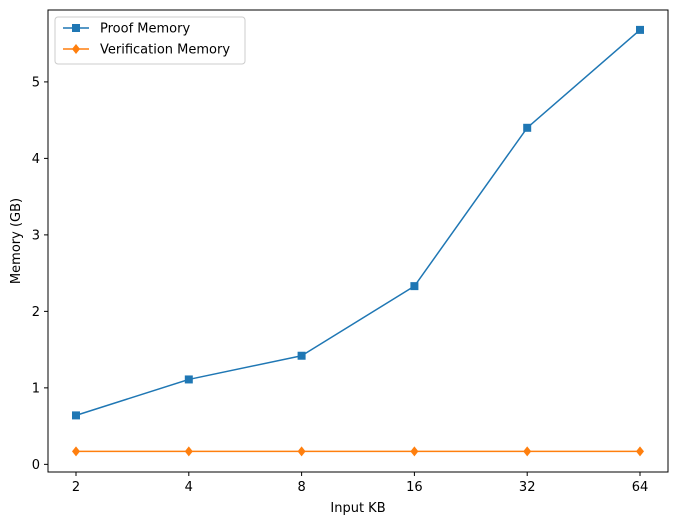 Image resolution: width=678 pixels, height=525 pixels. What do you see at coordinates (40, 274) in the screenshot?
I see `y-axis-ticks: 0 1 2 3 4 5` at bounding box center [40, 274].